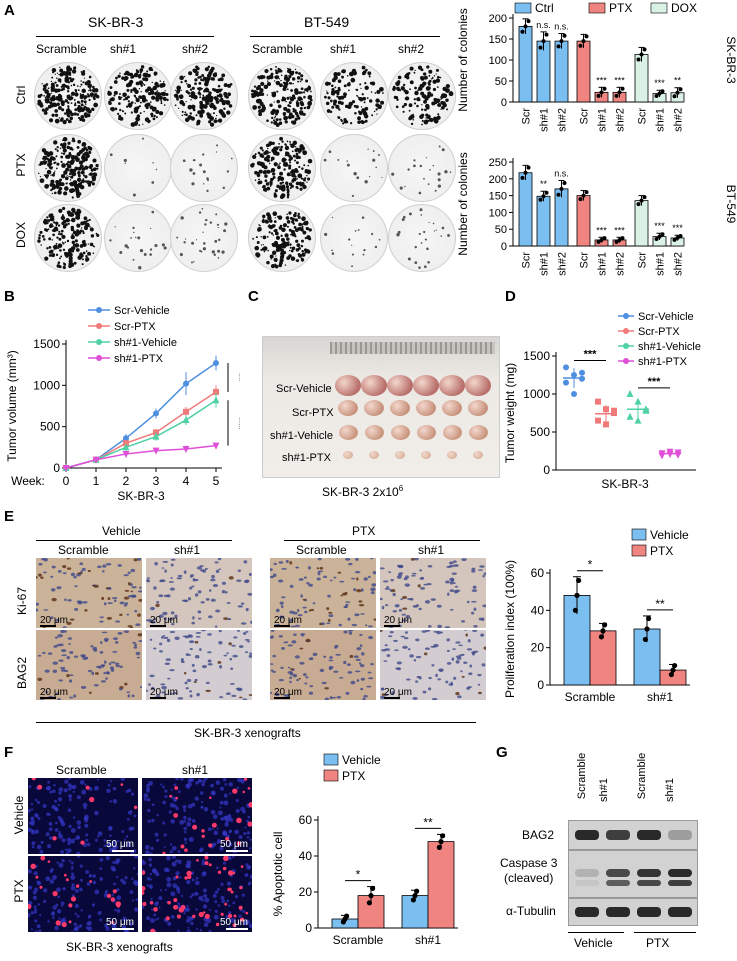 The width and height of the screenshot is (737, 961). I want to click on legend-marker, so click(99, 342).